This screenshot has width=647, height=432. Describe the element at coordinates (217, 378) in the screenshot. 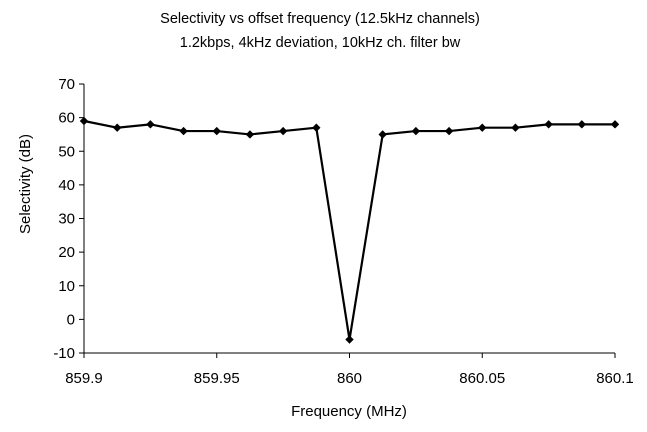

I see `x-tick-label: 859.95` at that location.